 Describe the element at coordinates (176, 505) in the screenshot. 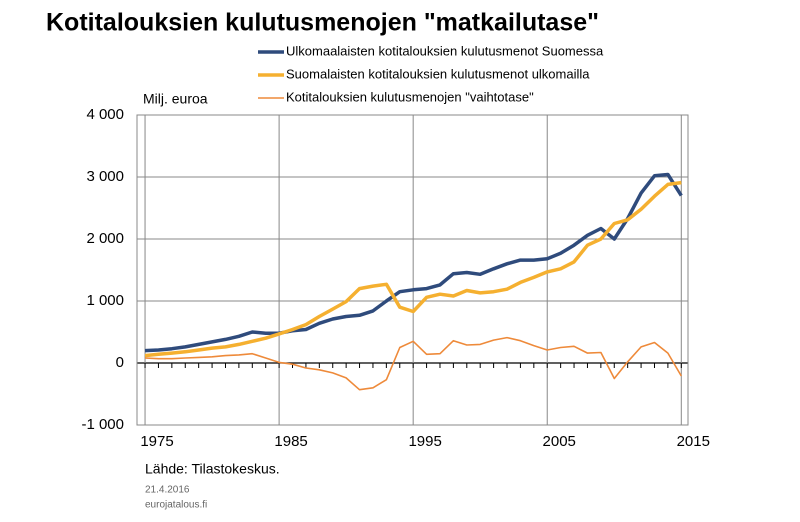

I see `site: eurojatalous.fi` at that location.